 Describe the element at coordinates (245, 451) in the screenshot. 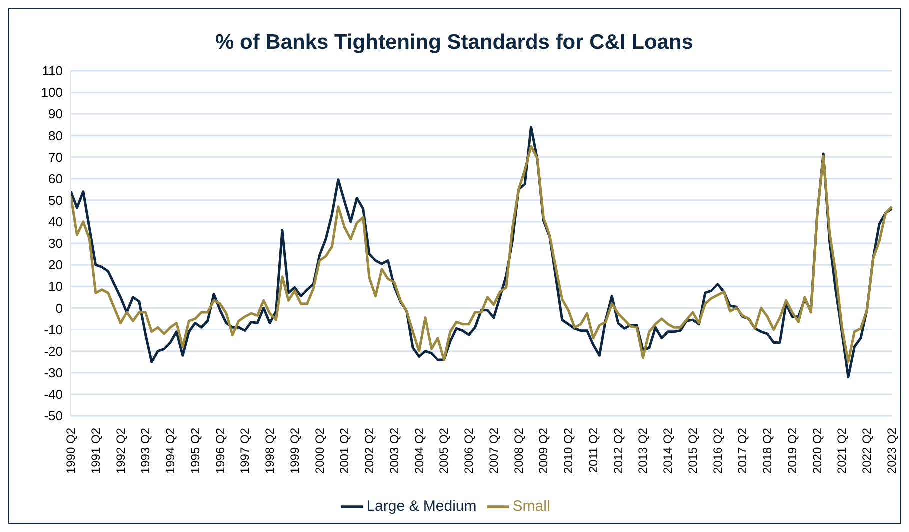

I see `x-tick-label: 1997 Q2` at that location.